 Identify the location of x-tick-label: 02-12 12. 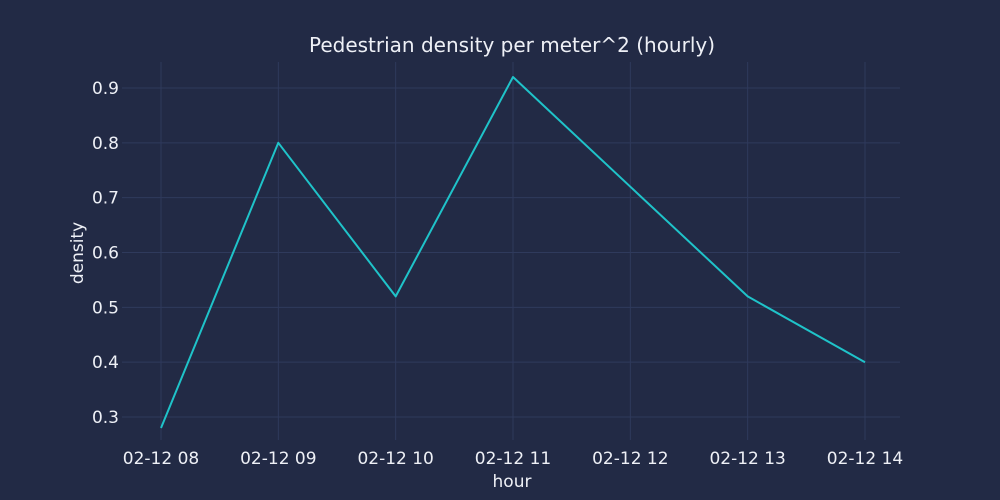
(630, 459).